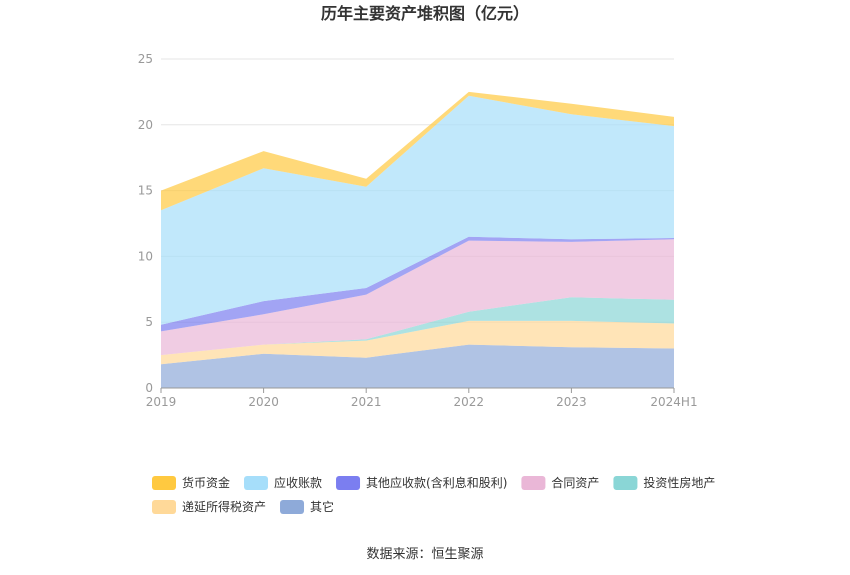  Describe the element at coordinates (145, 125) in the screenshot. I see `y-tick-label: 20` at that location.